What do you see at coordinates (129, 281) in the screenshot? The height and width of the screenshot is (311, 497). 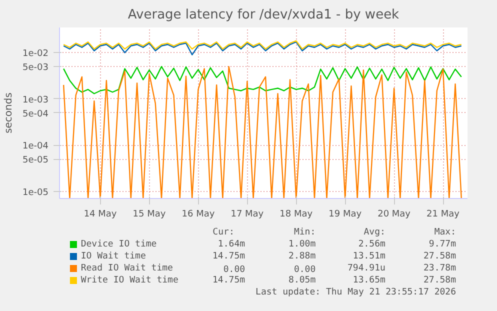 I see `legend-label: Write IO Wait time` at bounding box center [129, 281].